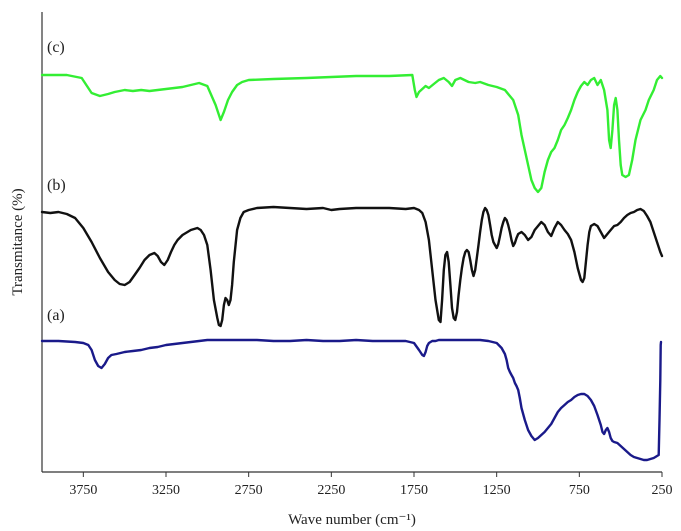 This screenshot has width=681, height=531. Describe the element at coordinates (83, 490) in the screenshot. I see `x-tick-label: 3750` at that location.